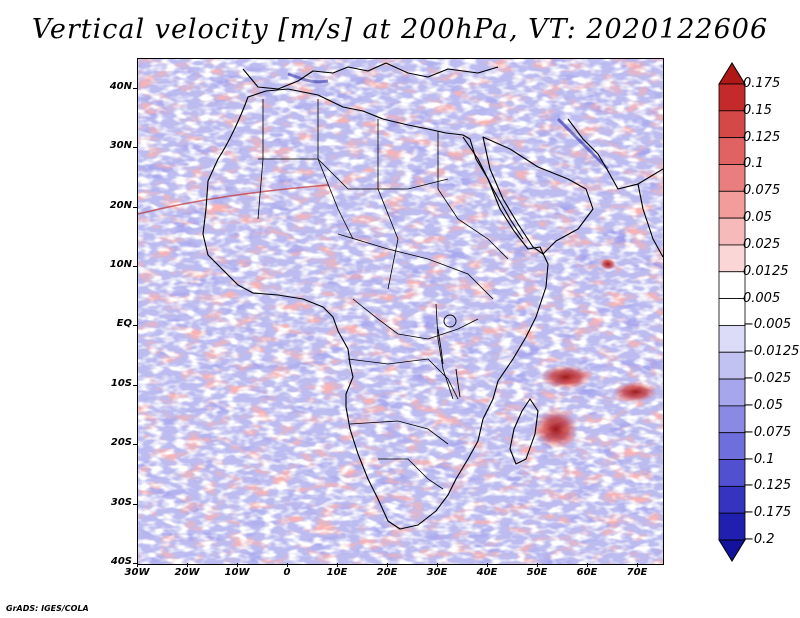 The width and height of the screenshot is (800, 618). Describe the element at coordinates (370, 76) in the screenshot. I see `coastline-europe` at that location.